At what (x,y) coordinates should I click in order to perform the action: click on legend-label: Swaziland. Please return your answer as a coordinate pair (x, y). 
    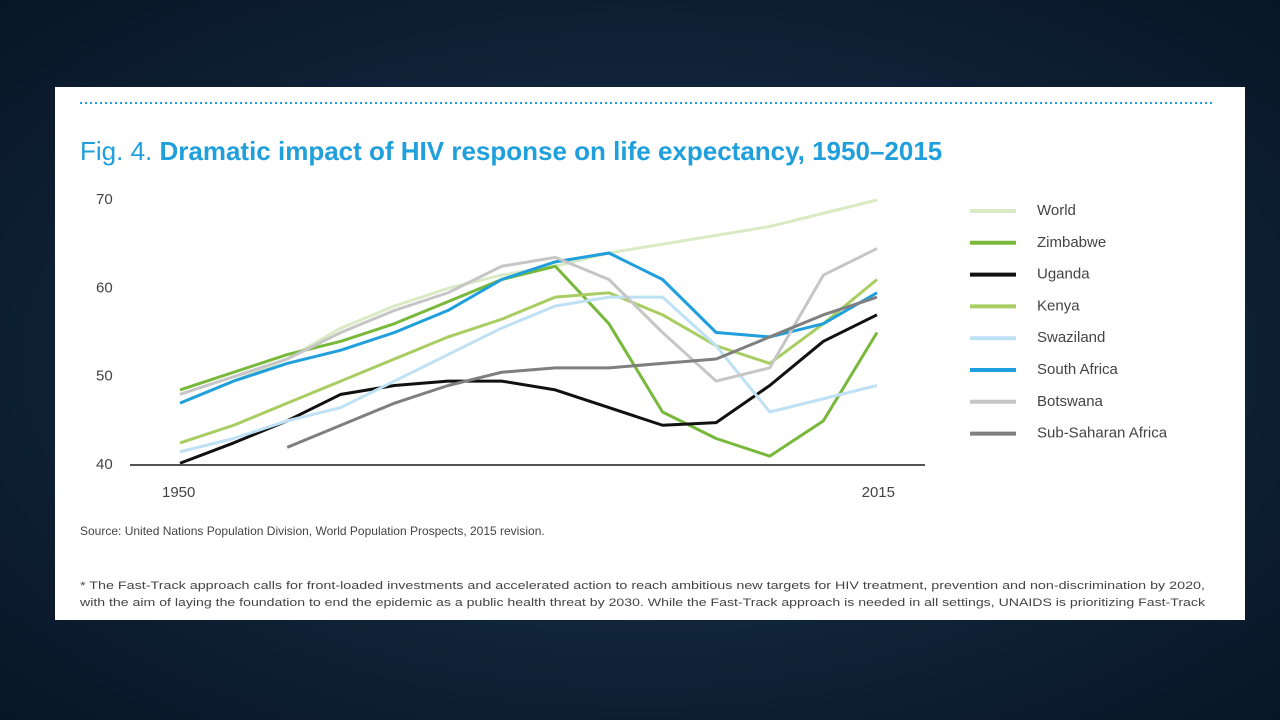
    Looking at the image, I should click on (1071, 337).